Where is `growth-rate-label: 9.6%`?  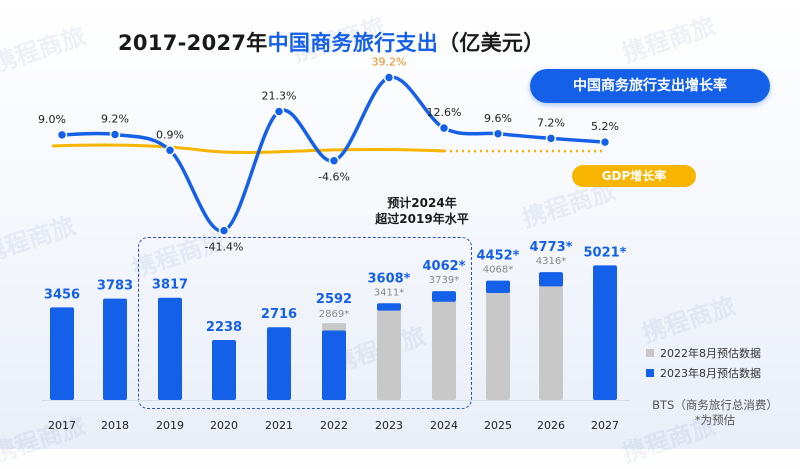
growth-rate-label: 9.6% is located at coordinates (498, 118).